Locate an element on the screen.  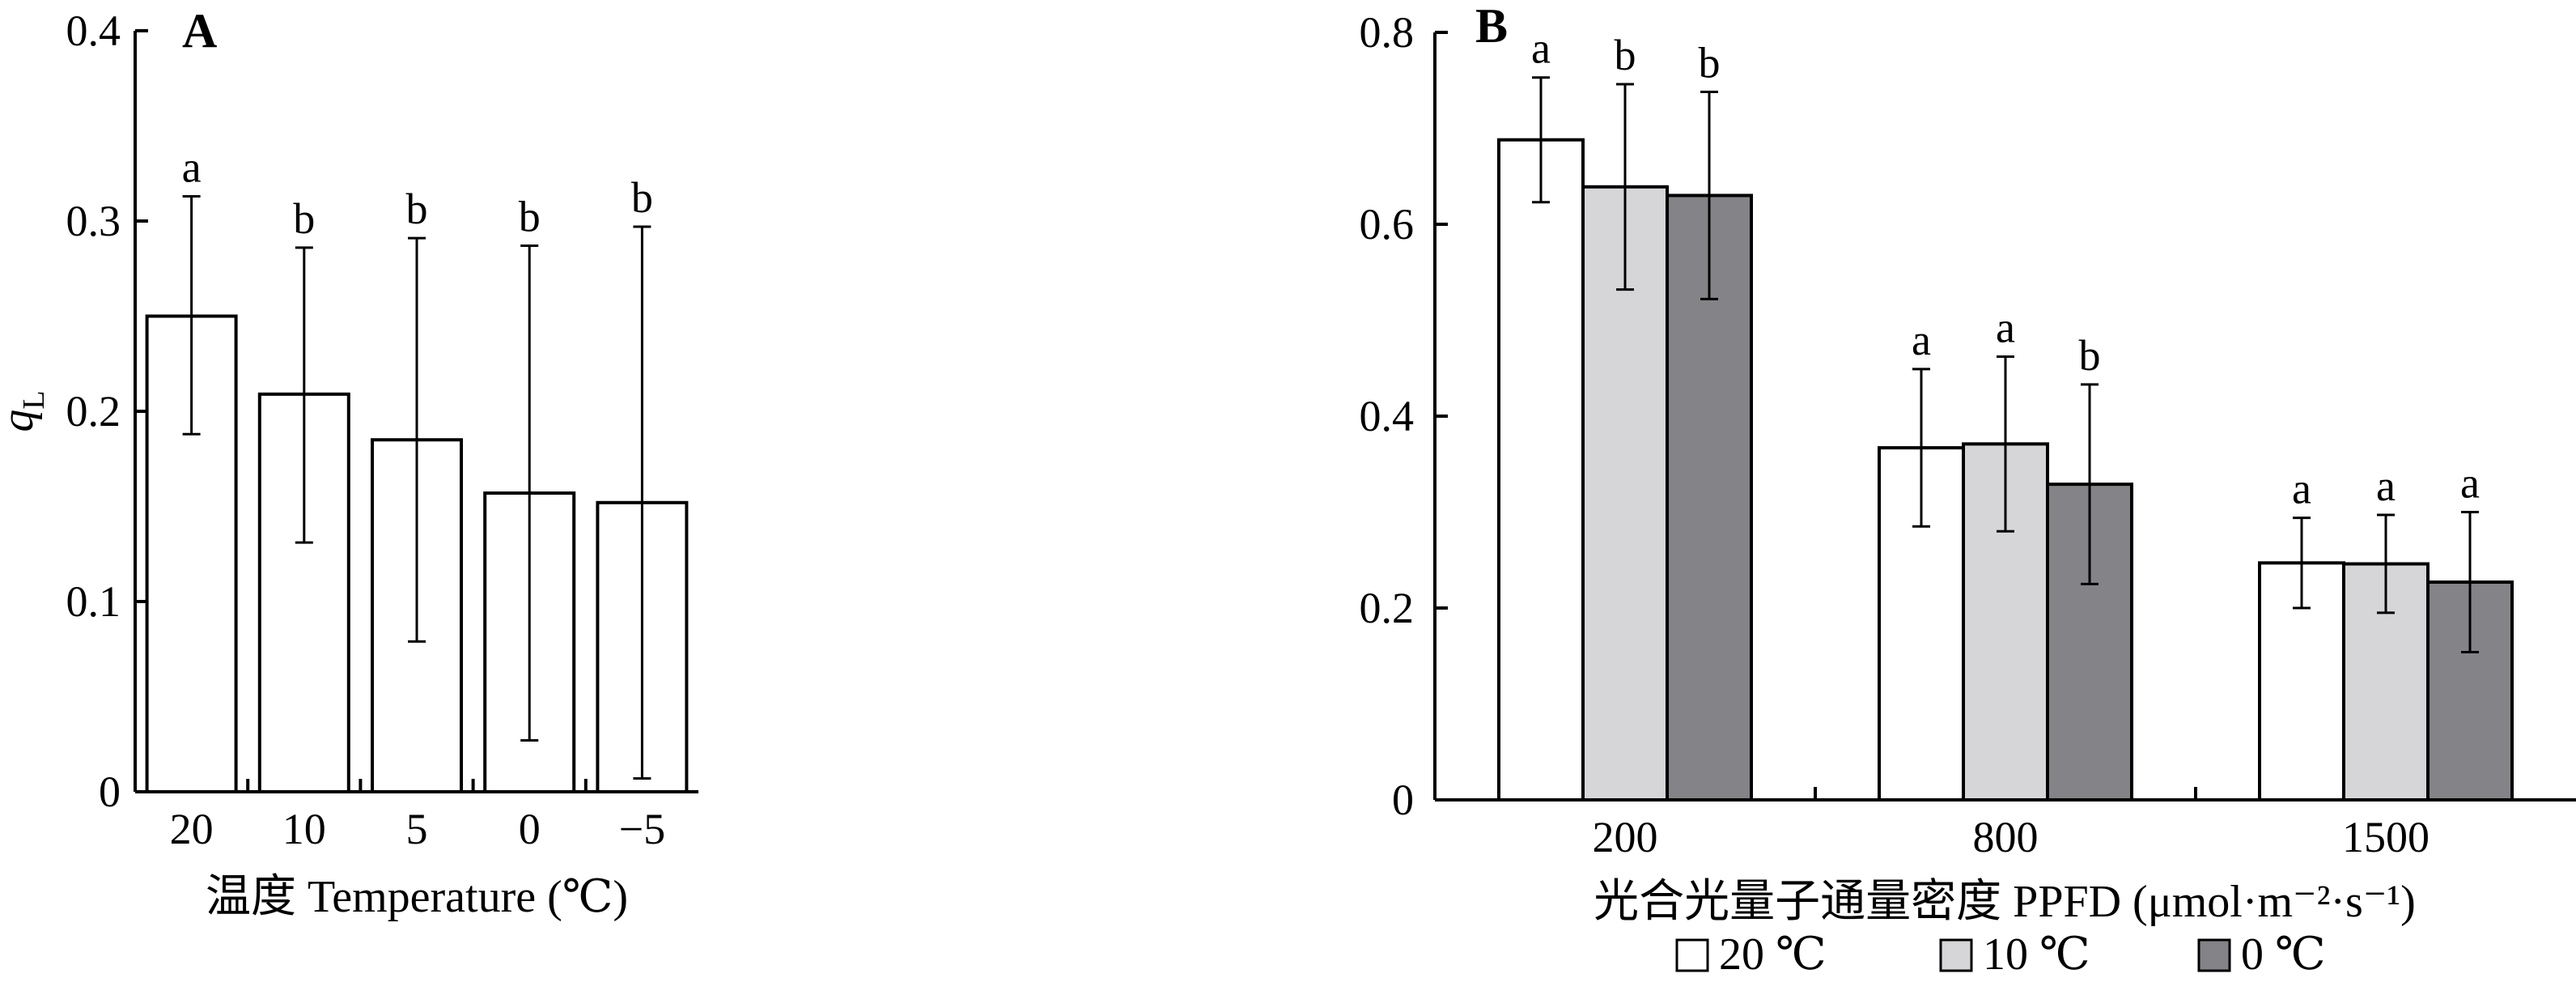
x-tick-label-a: 5 is located at coordinates (417, 829).